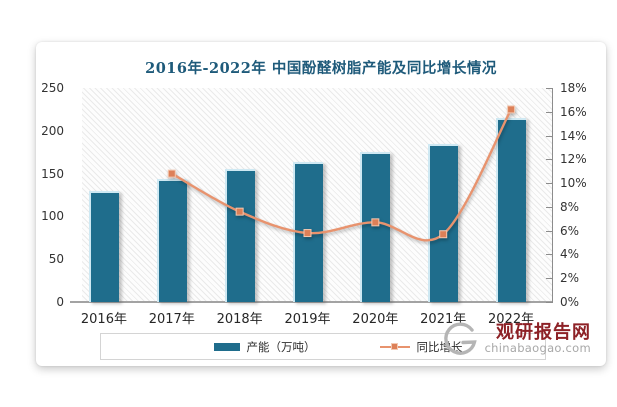 This screenshot has height=407, width=617. What do you see at coordinates (239, 235) in the screenshot?
I see `bar-2018年` at bounding box center [239, 235].